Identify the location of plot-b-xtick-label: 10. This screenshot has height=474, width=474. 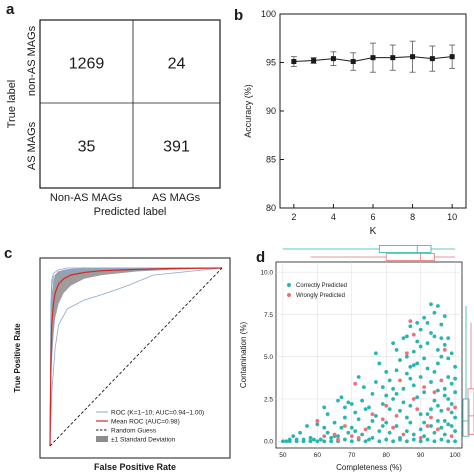
(452, 217).